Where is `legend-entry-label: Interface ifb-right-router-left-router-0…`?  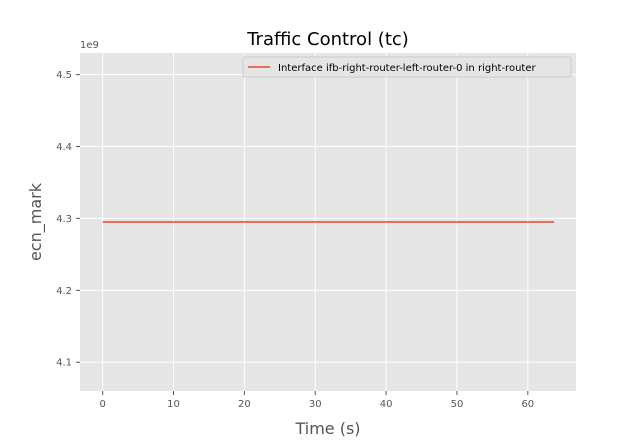 legend-entry-label: Interface ifb-right-router-left-router-0… is located at coordinates (407, 68).